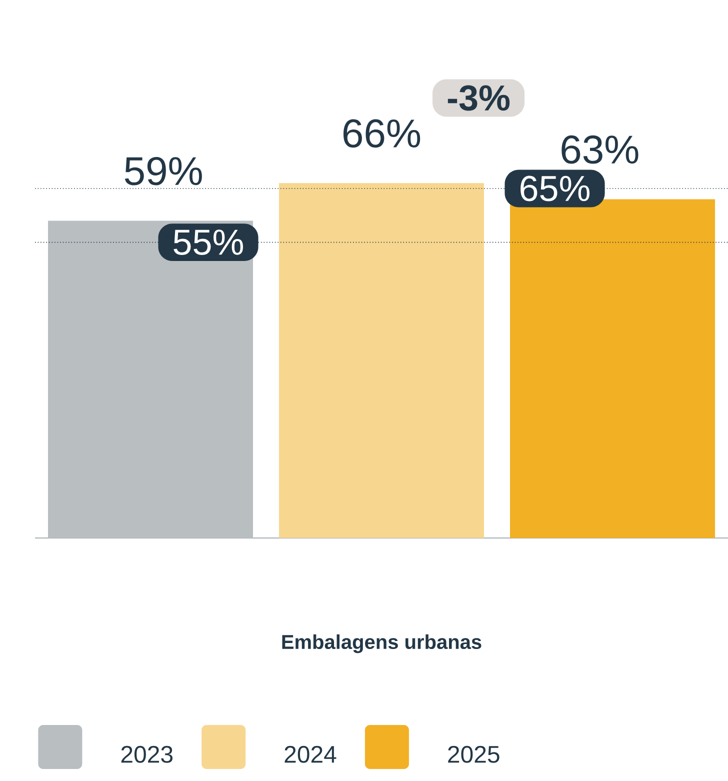  I want to click on ref-line-label: 55%, so click(208, 242).